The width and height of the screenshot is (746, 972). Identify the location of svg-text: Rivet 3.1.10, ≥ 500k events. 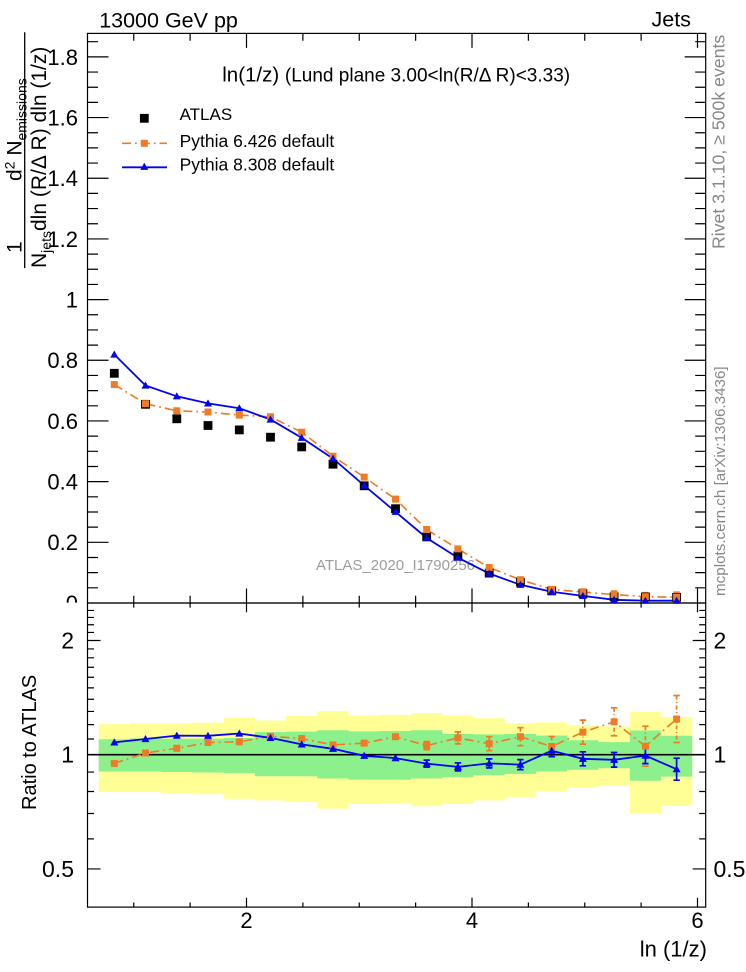
(719, 142).